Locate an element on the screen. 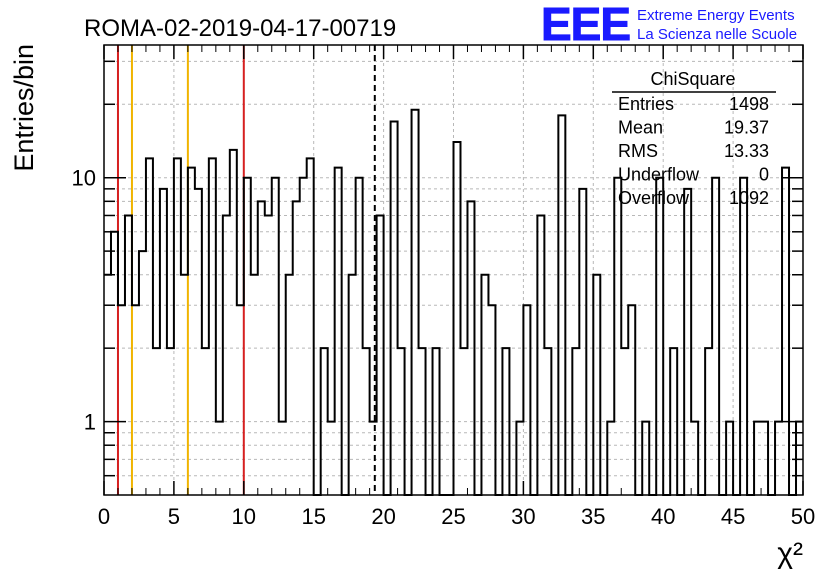  x-tick-label-6: 30 is located at coordinates (523, 516).